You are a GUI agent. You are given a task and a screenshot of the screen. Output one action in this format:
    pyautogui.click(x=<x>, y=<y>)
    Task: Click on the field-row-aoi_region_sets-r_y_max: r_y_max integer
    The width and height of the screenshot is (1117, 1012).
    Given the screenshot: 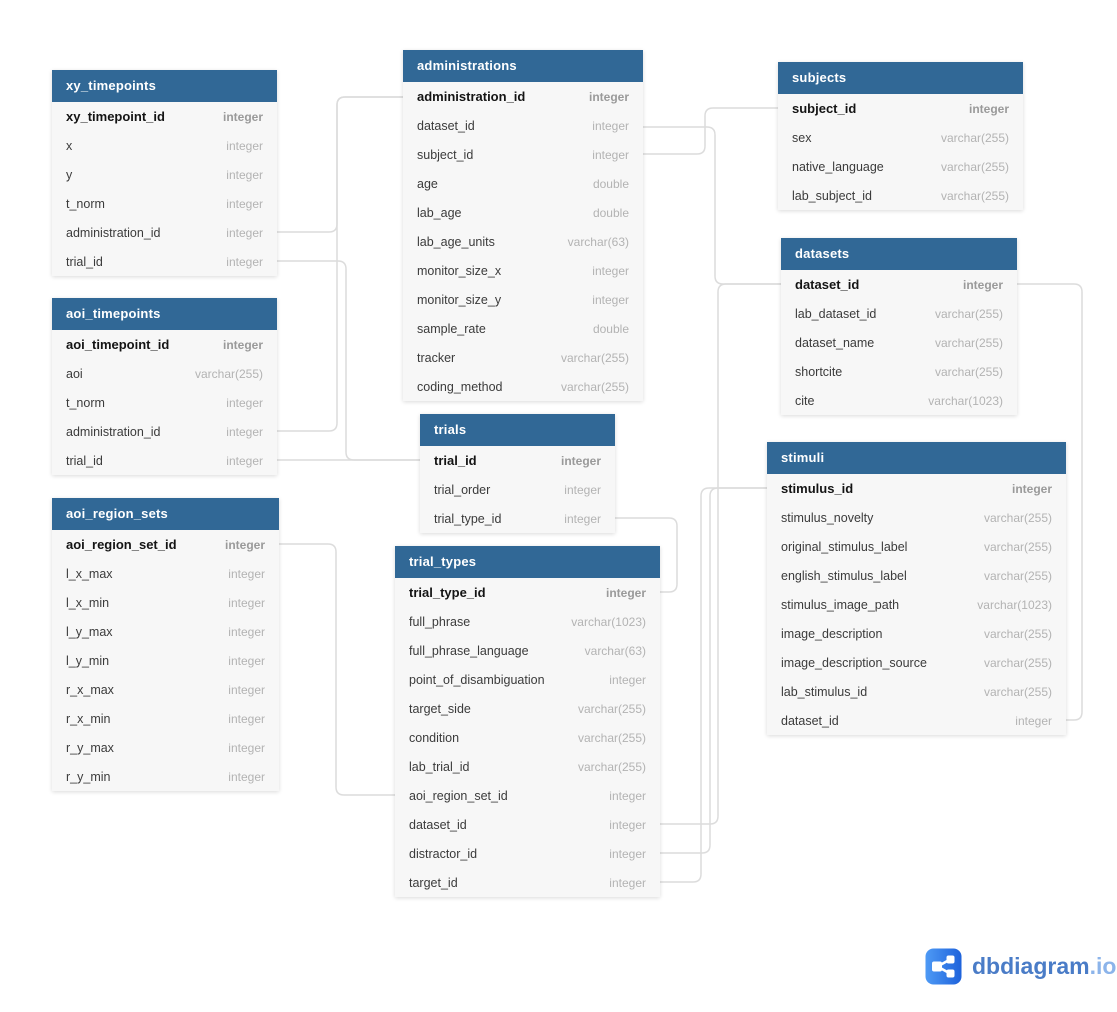 What is the action you would take?
    pyautogui.click(x=165, y=747)
    